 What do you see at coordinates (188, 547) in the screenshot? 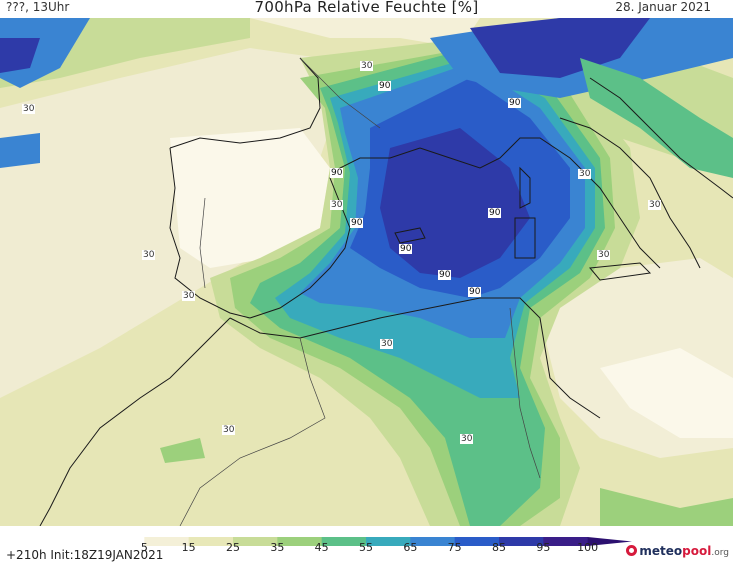
I see `colorbar-tick-label: 15` at bounding box center [188, 547].